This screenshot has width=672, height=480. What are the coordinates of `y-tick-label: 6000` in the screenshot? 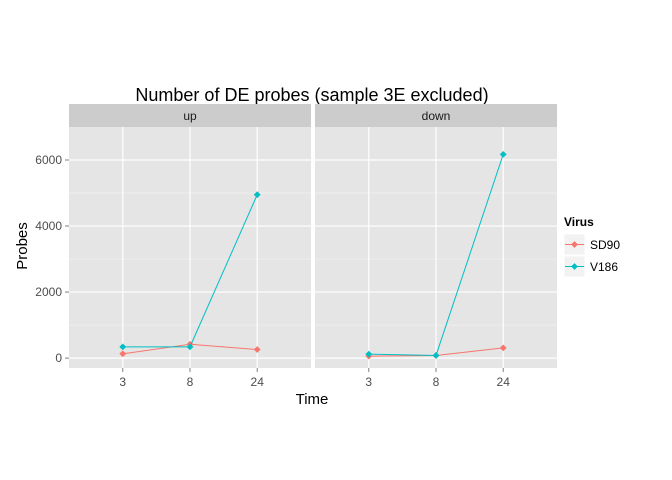 It's located at (48, 160).